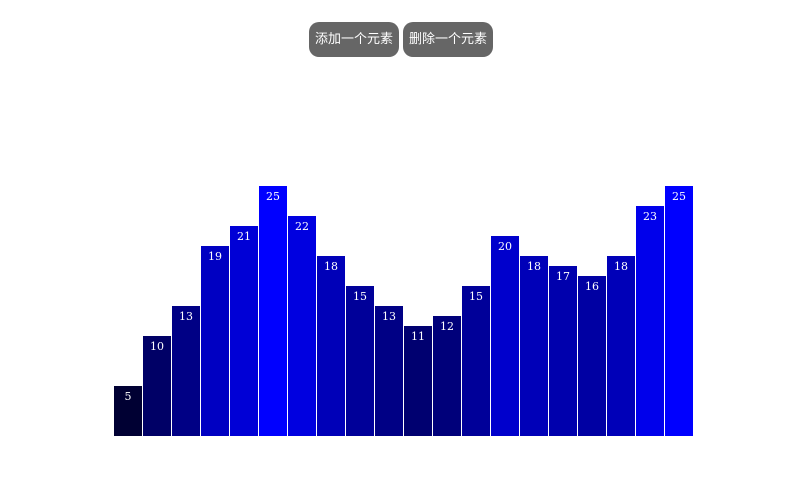  I want to click on bar-value-label: 17, so click(563, 276).